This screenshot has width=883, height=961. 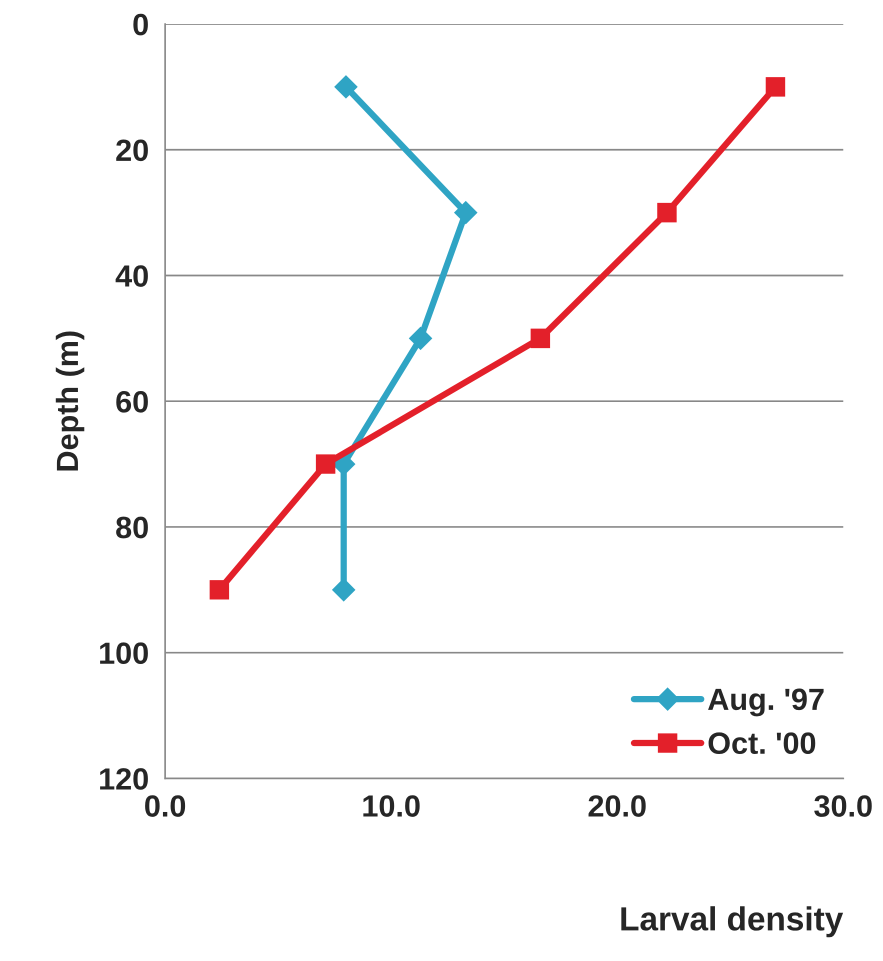 What do you see at coordinates (843, 806) in the screenshot?
I see `x-tick-label: 30.0` at bounding box center [843, 806].